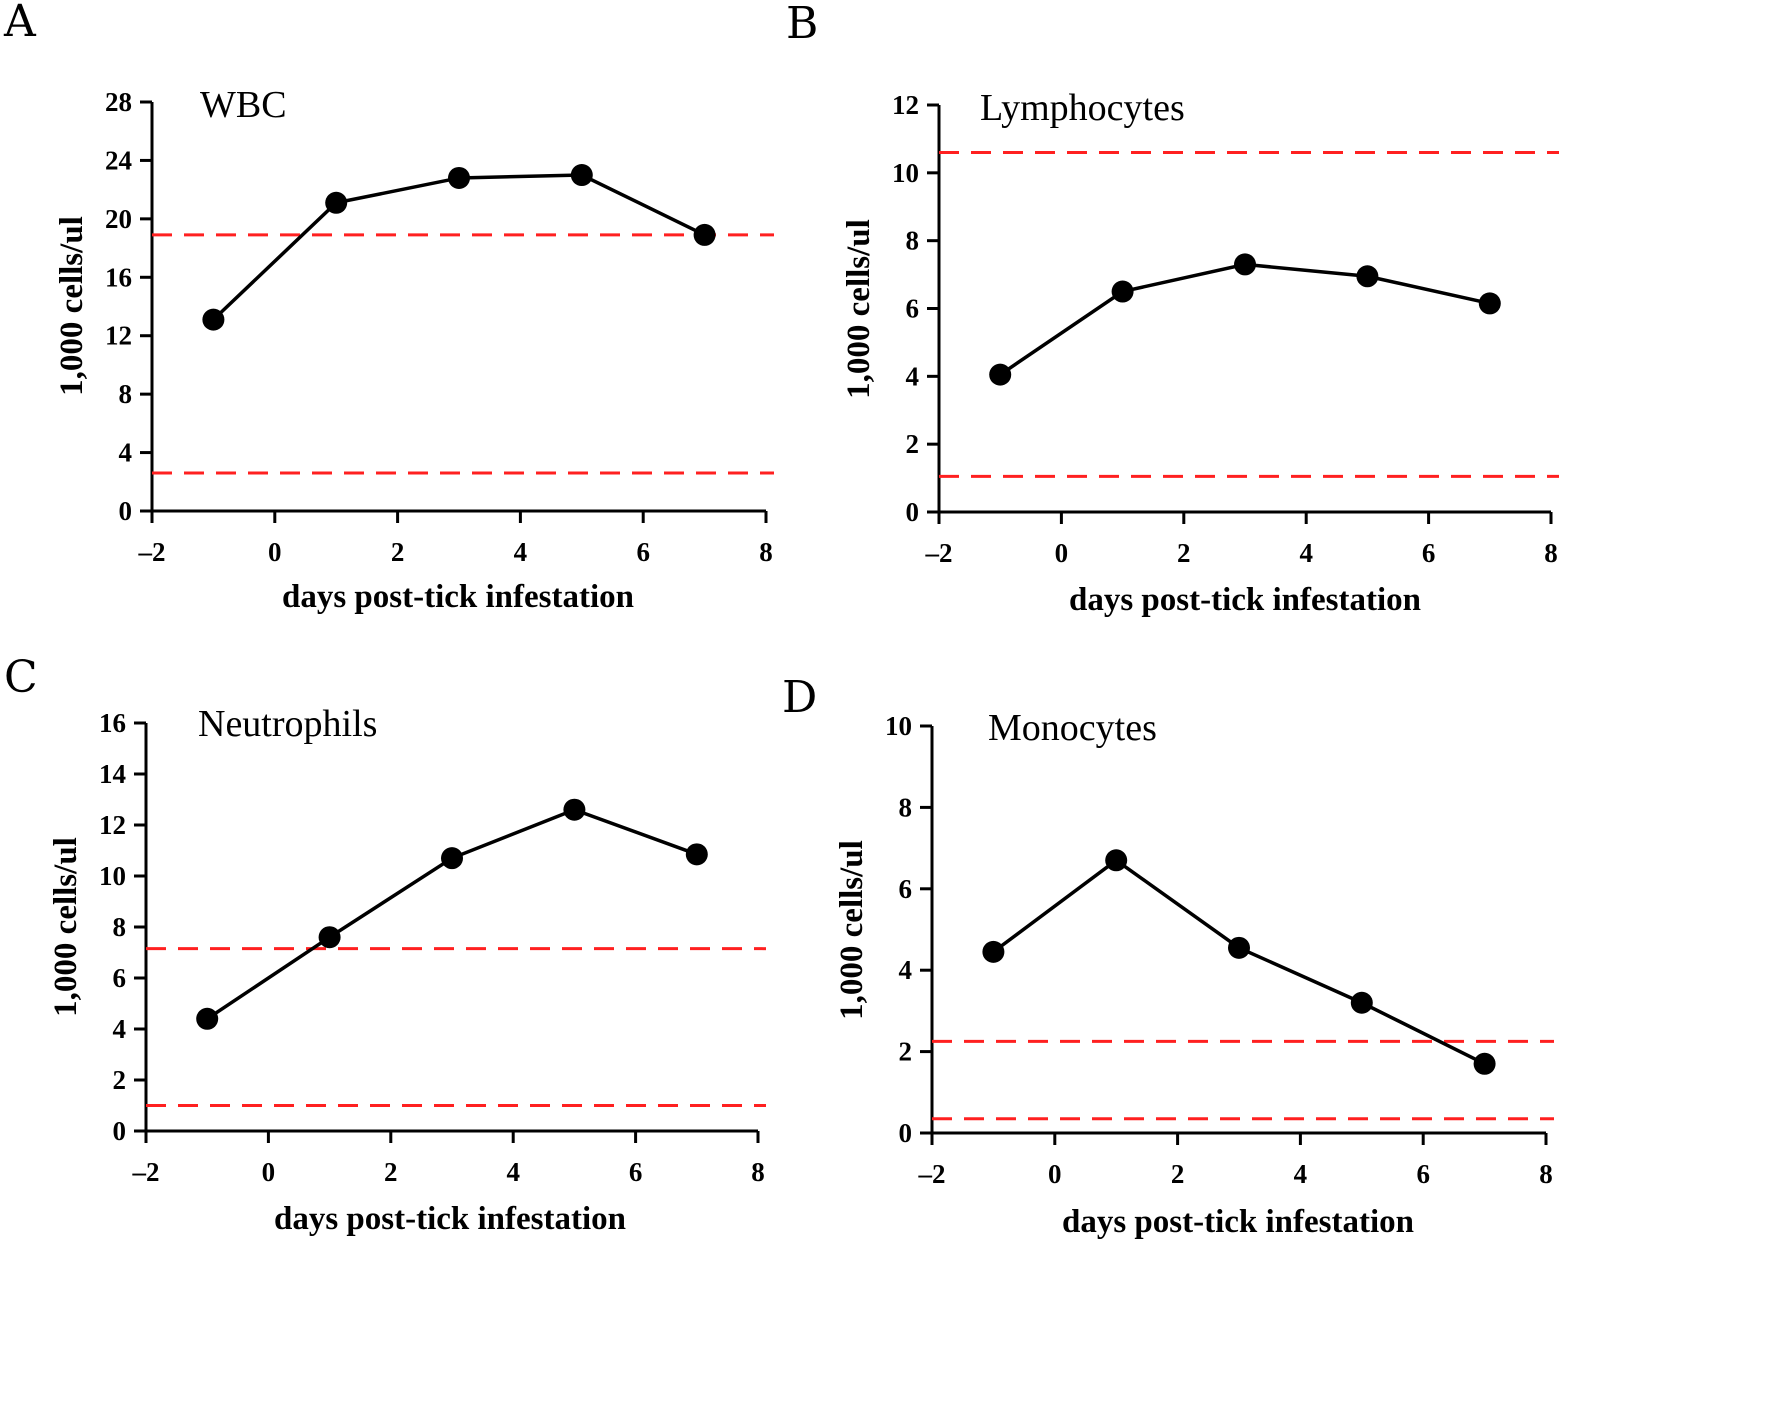 The width and height of the screenshot is (1771, 1403). I want to click on chart-title: Lymphocytes, so click(1082, 108).